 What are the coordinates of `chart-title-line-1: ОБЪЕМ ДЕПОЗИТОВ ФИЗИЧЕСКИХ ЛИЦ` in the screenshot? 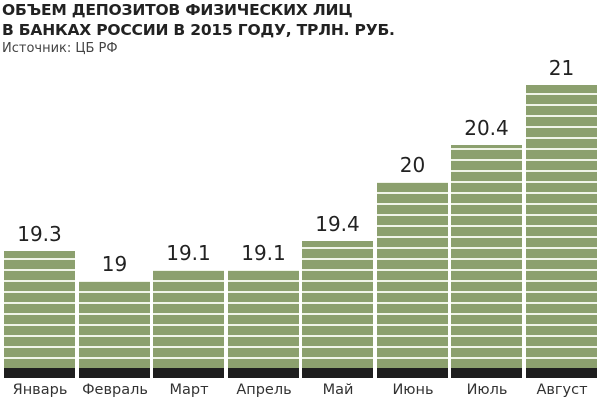 It's located at (177, 10).